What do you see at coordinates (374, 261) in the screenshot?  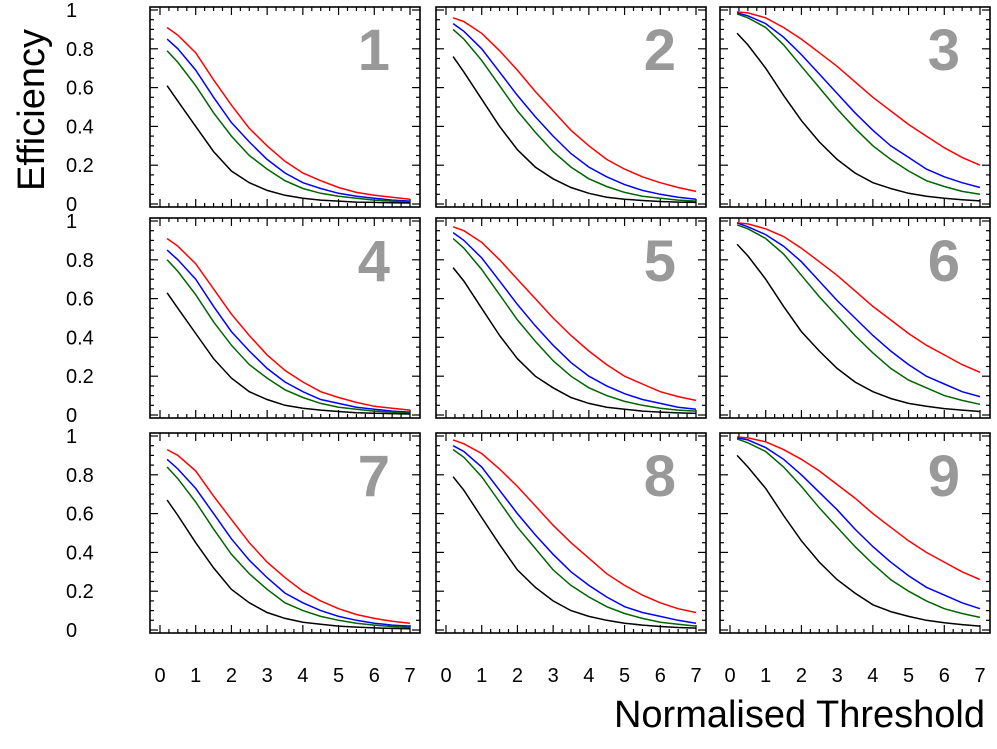 I see `panel-number-label: 4` at bounding box center [374, 261].